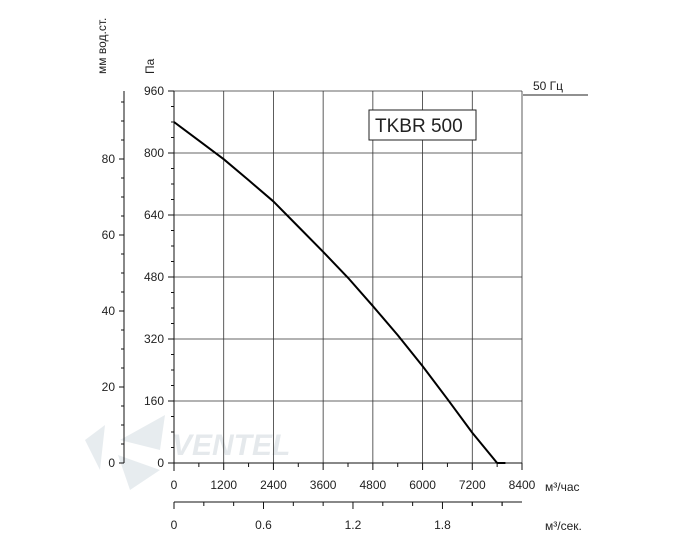  Describe the element at coordinates (154, 277) in the screenshot. I see `y-inner-tick-label: 480` at that location.